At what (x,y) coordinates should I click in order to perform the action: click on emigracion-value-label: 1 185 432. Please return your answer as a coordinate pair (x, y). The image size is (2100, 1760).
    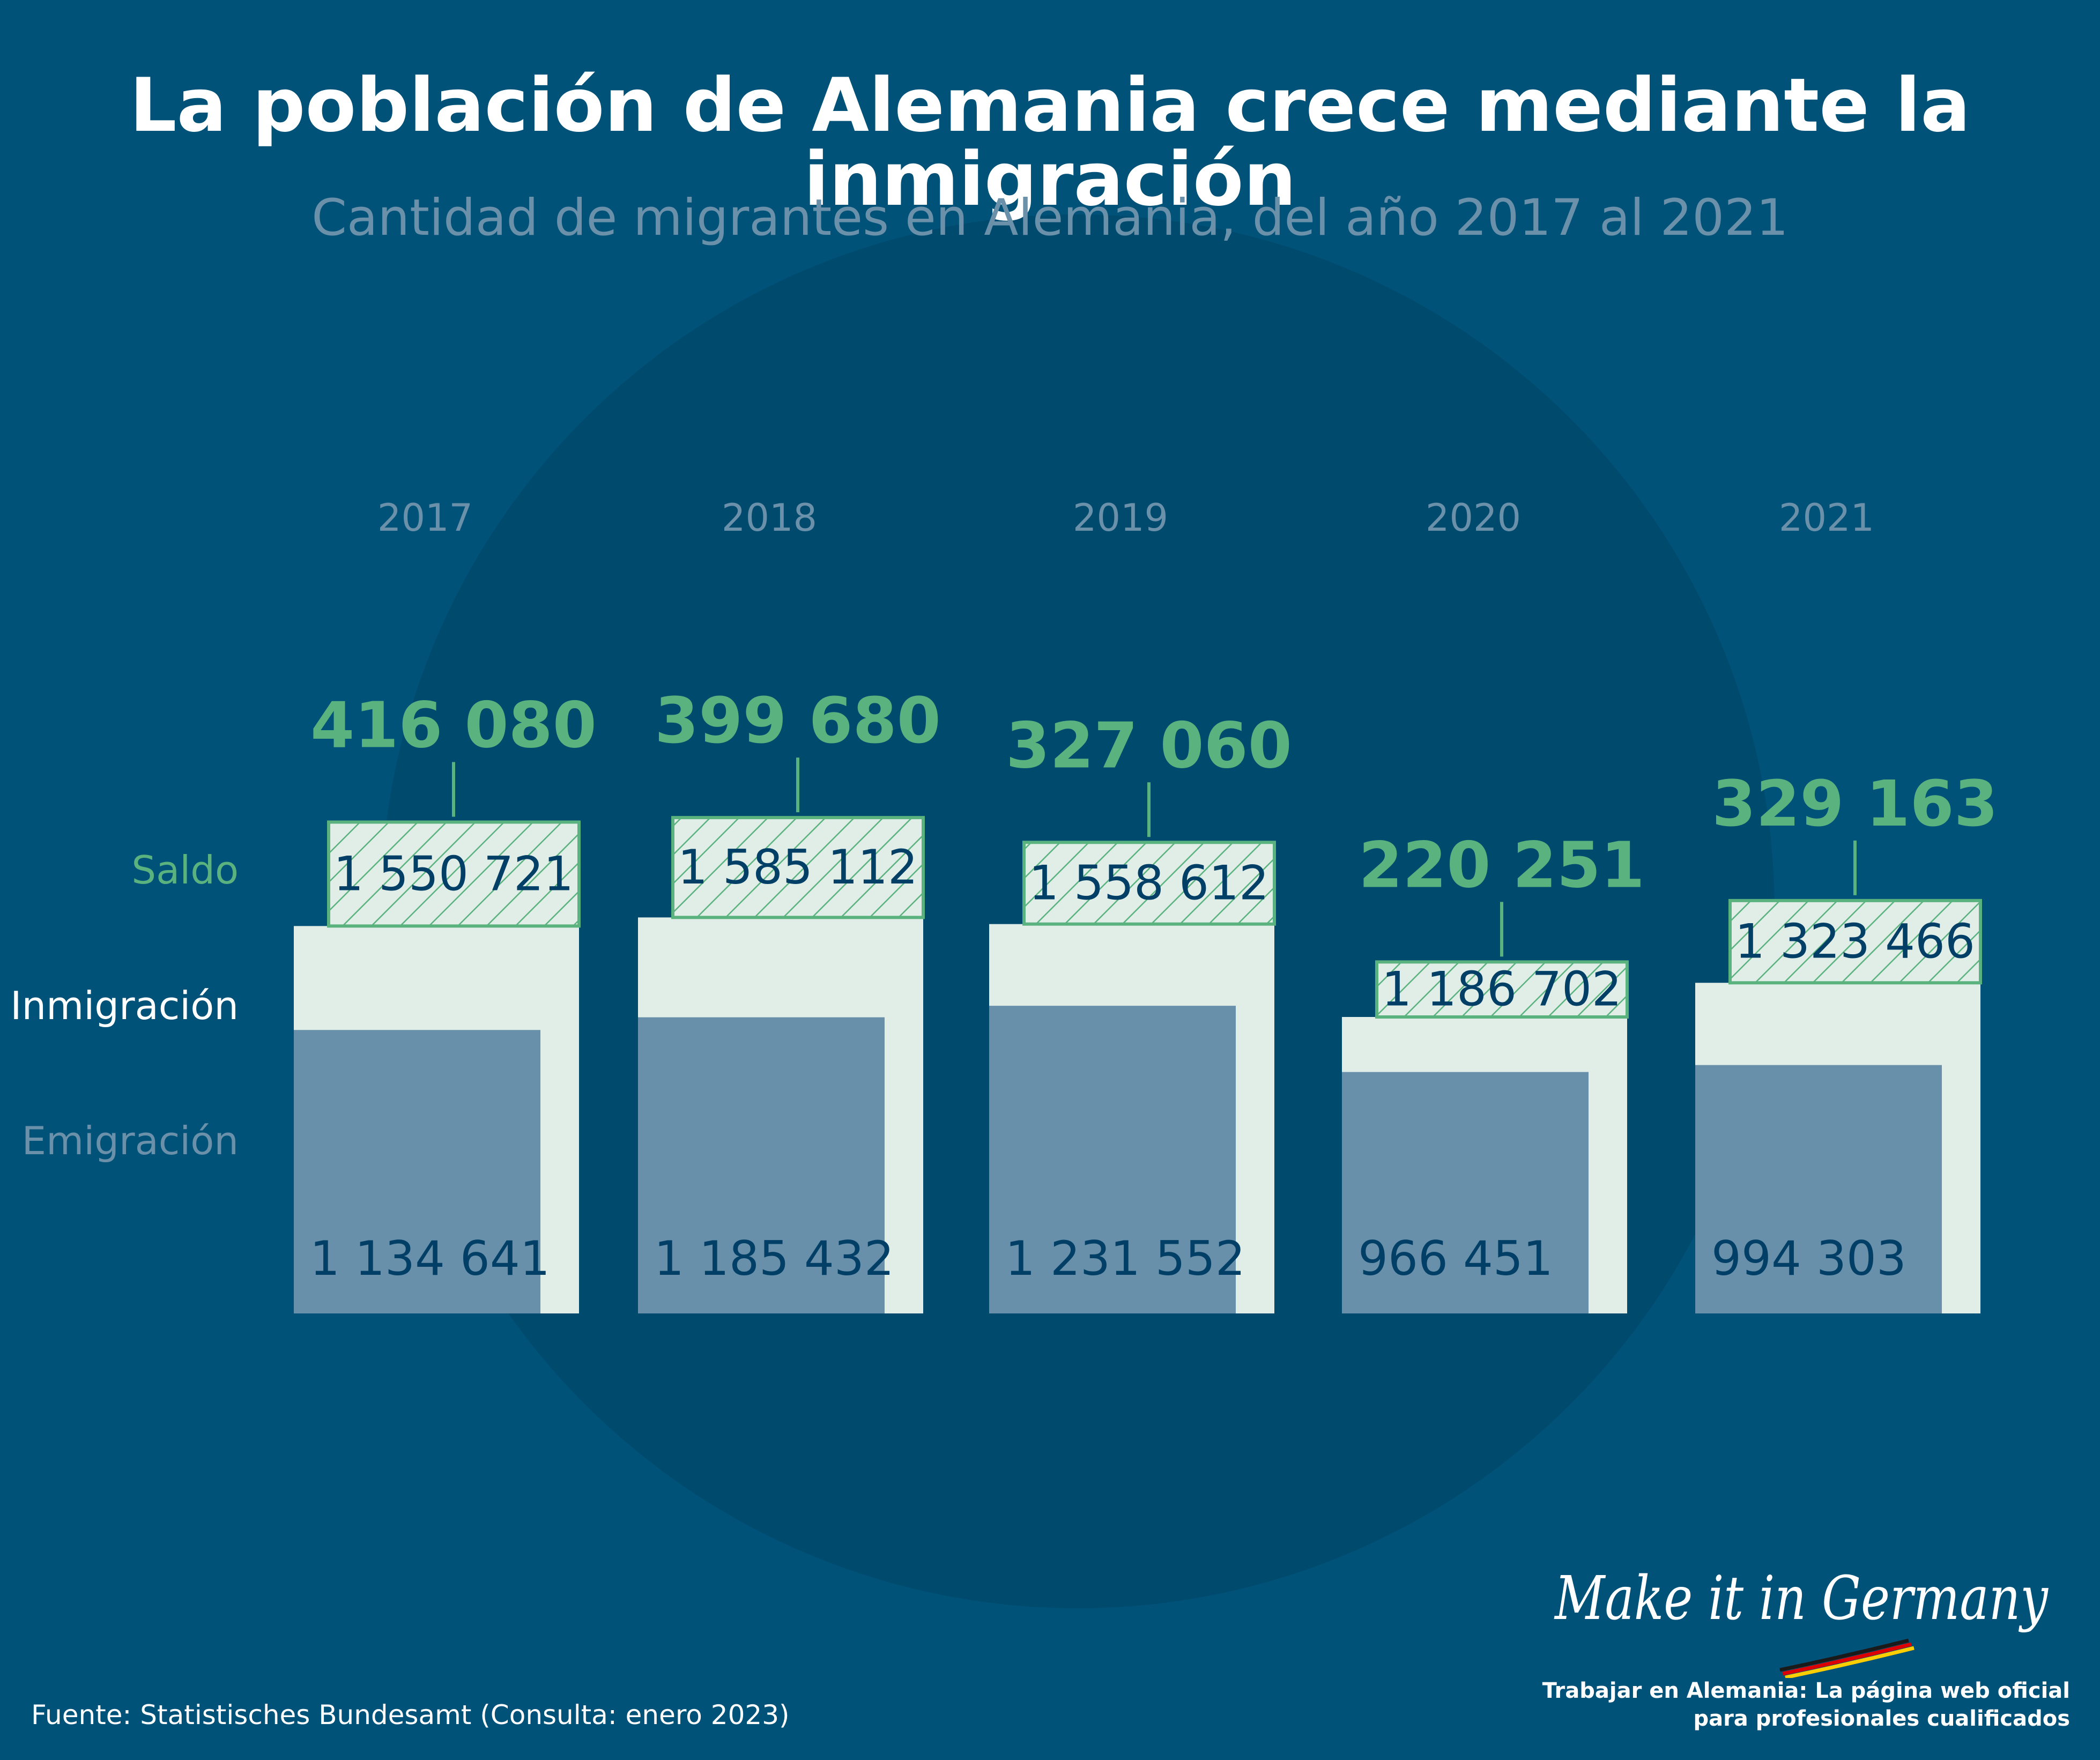
    Looking at the image, I should click on (774, 1258).